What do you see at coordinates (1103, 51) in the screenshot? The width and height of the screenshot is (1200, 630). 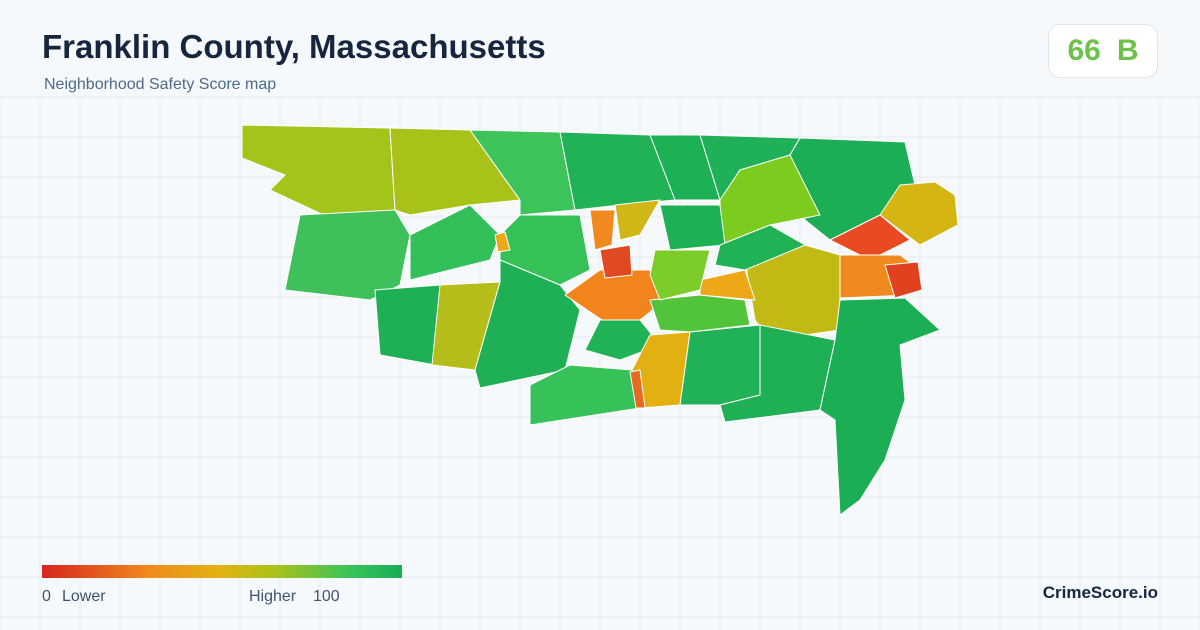 I see `score-badge: 66 B` at bounding box center [1103, 51].